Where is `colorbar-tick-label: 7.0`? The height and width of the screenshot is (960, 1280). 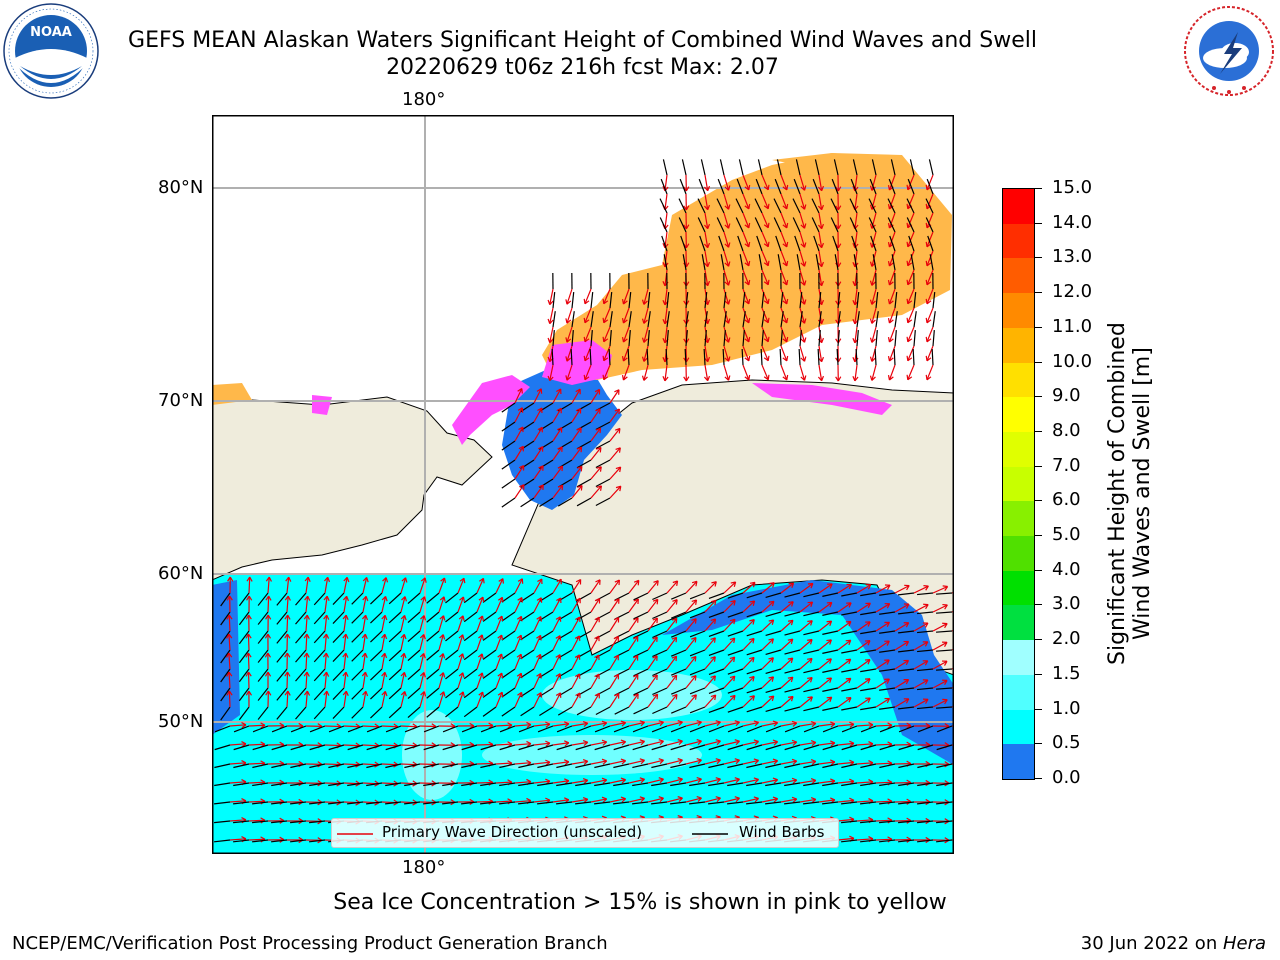
colorbar-tick-label: 7.0 is located at coordinates (1066, 465).